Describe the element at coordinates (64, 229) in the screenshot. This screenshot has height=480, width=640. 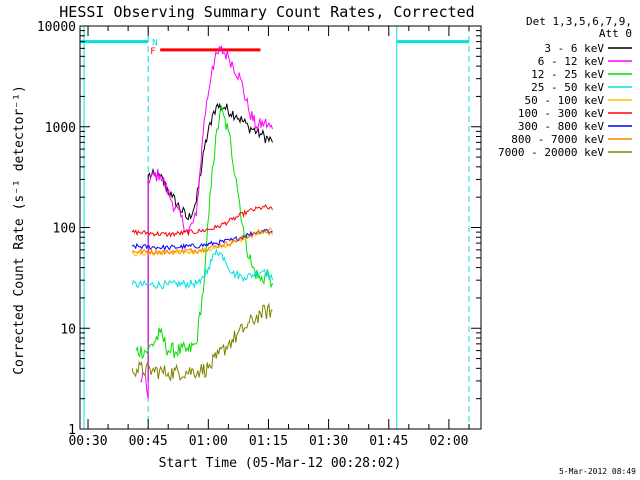
I see `y-tick-label: 100` at that location.